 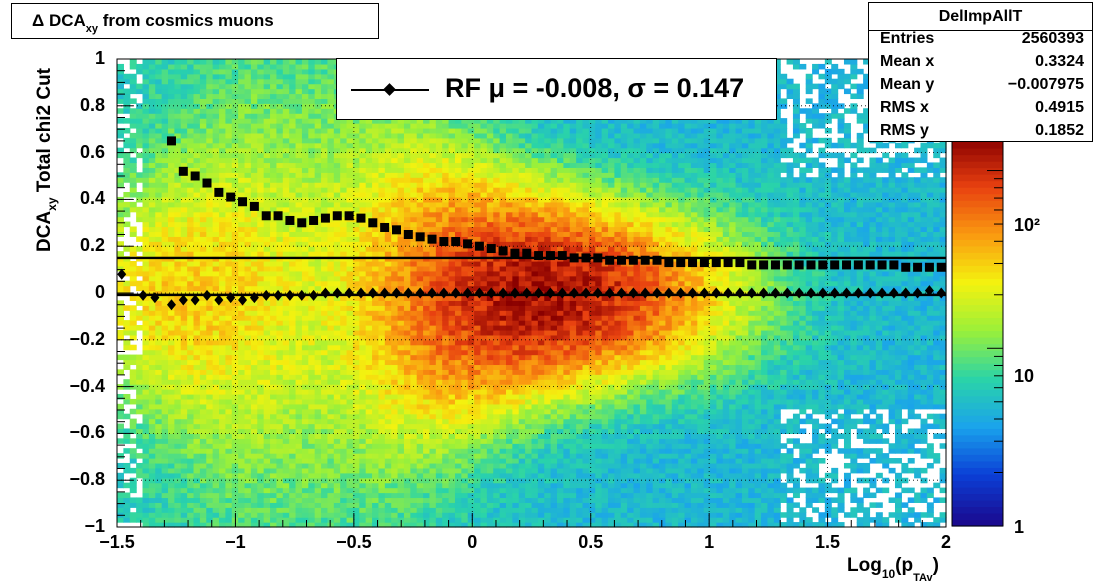 What do you see at coordinates (87, 432) in the screenshot?
I see `y-tick-label: −0.6` at bounding box center [87, 432].